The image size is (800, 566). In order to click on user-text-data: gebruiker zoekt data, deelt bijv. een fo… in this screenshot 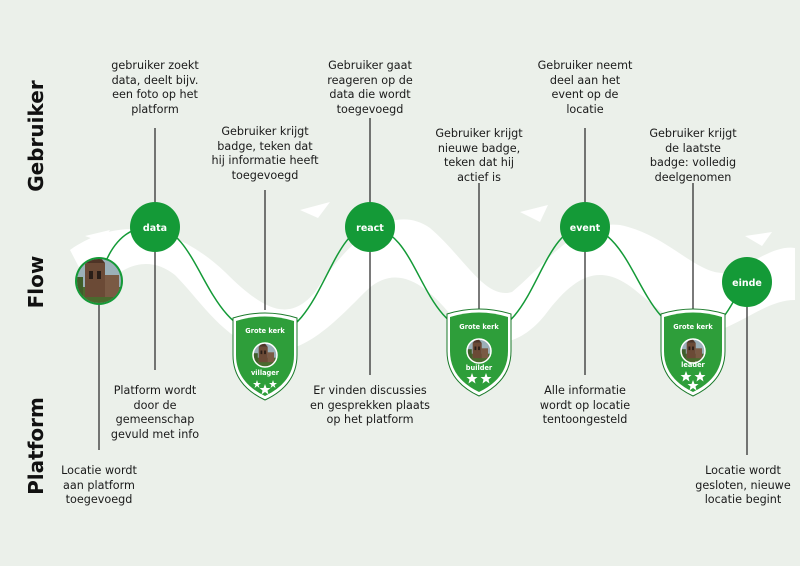, I will do `click(155, 87)`.